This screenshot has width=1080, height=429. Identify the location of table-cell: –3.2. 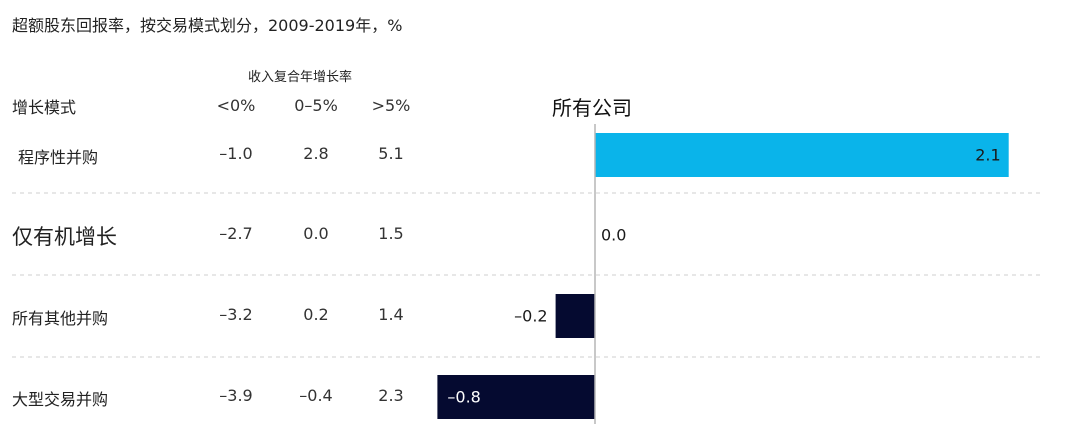
(236, 314).